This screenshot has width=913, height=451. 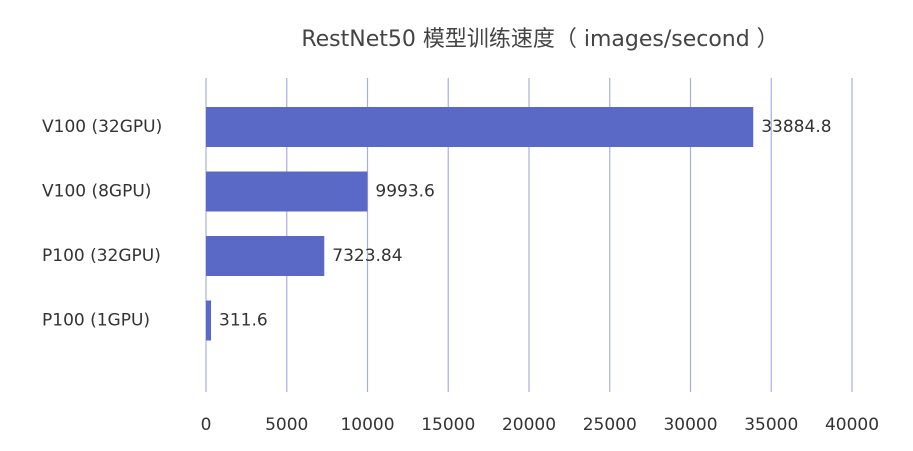 I want to click on chart-title: RestNet50 模型训练速度（ images/second ）, so click(x=539, y=39).